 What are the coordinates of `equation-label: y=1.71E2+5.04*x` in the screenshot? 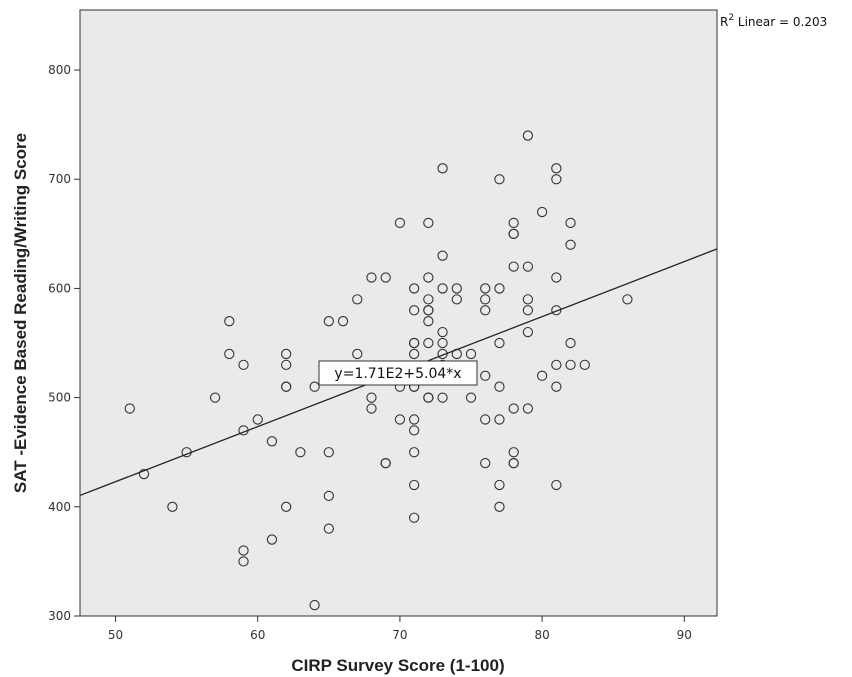 It's located at (397, 374).